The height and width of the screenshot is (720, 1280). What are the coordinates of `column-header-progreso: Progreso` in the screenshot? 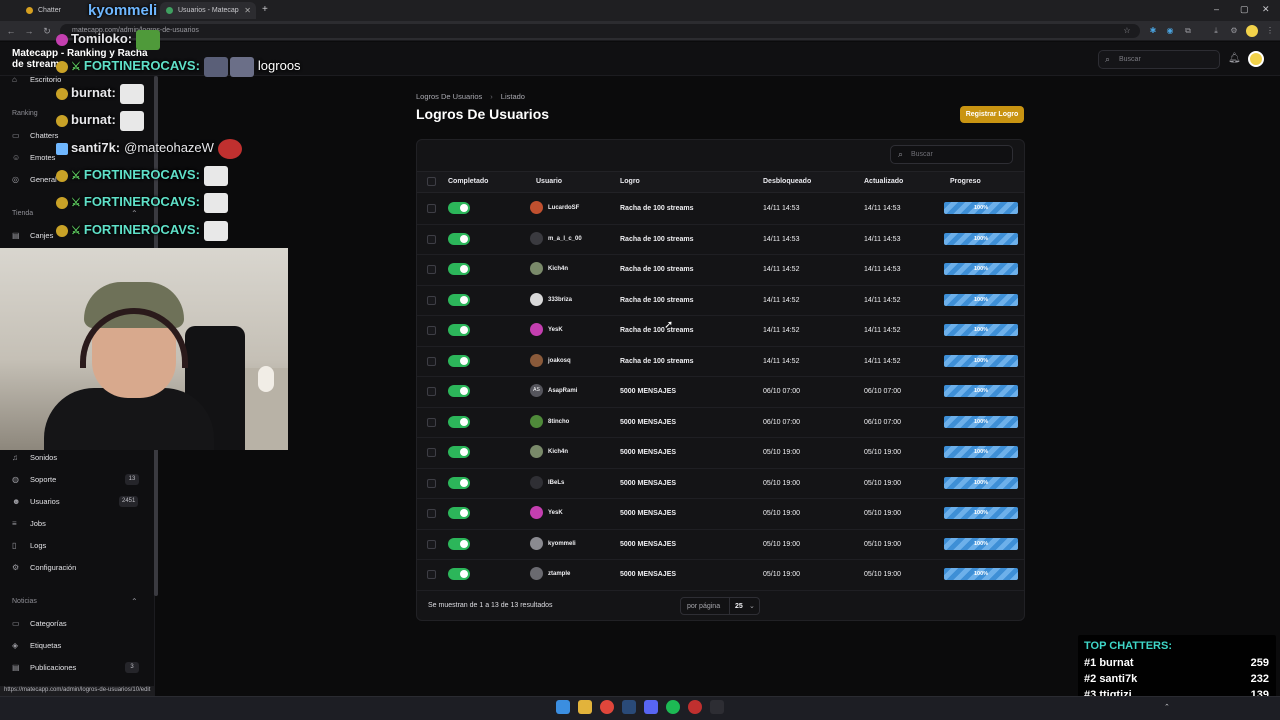 It's located at (965, 181).